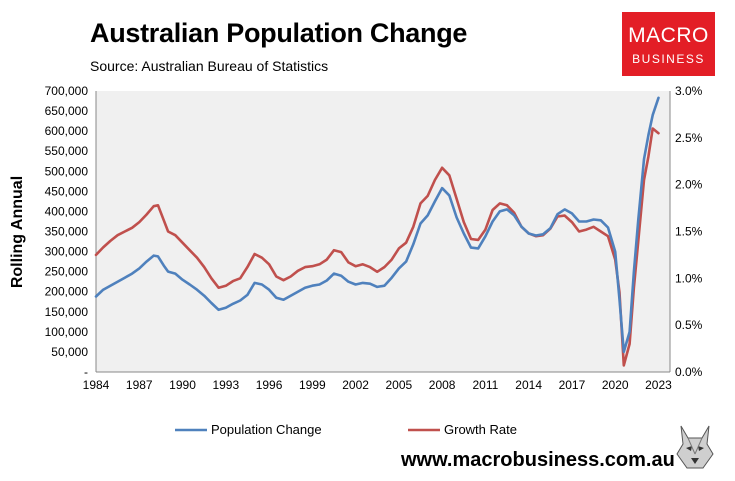 The height and width of the screenshot is (481, 735). What do you see at coordinates (668, 59) in the screenshot?
I see `logo-line-2: BUSINESS` at bounding box center [668, 59].